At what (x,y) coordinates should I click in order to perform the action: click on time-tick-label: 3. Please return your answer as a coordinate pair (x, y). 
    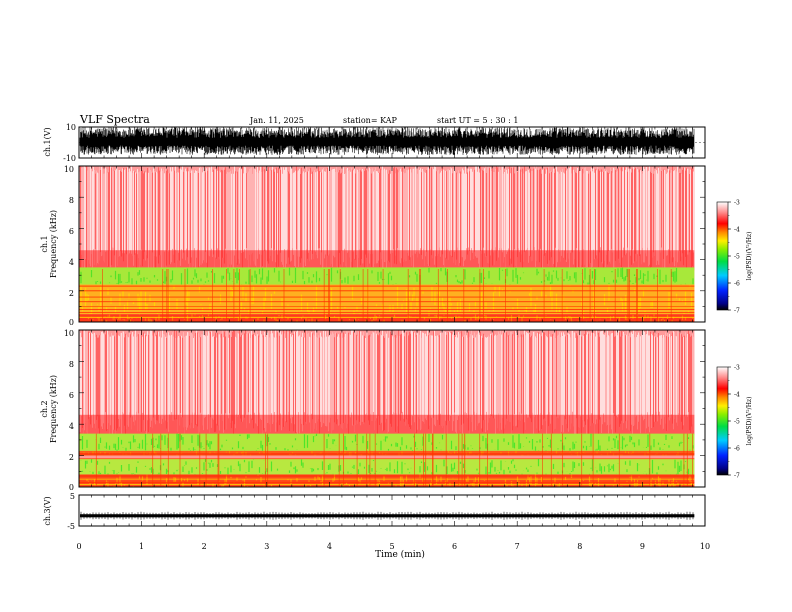
    Looking at the image, I should click on (266, 546).